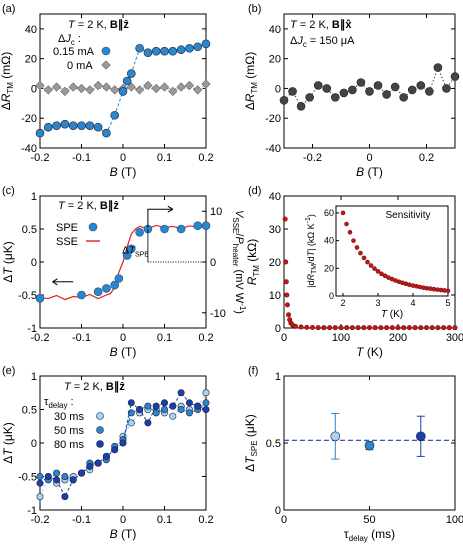 This screenshot has height=552, width=463. I want to click on legend-label: 50 ms, so click(69, 431).